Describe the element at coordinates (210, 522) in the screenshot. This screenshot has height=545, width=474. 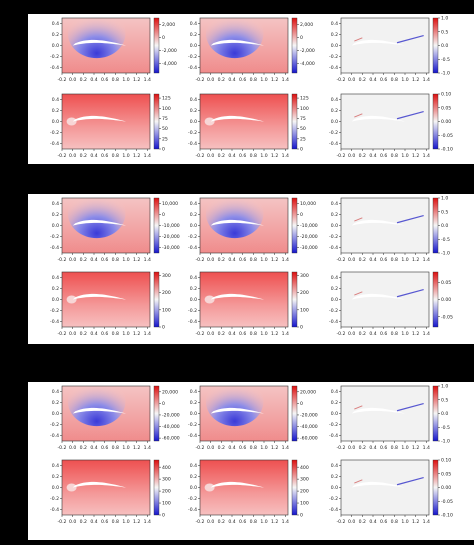
I see `x-tick-label: 0.0` at that location.